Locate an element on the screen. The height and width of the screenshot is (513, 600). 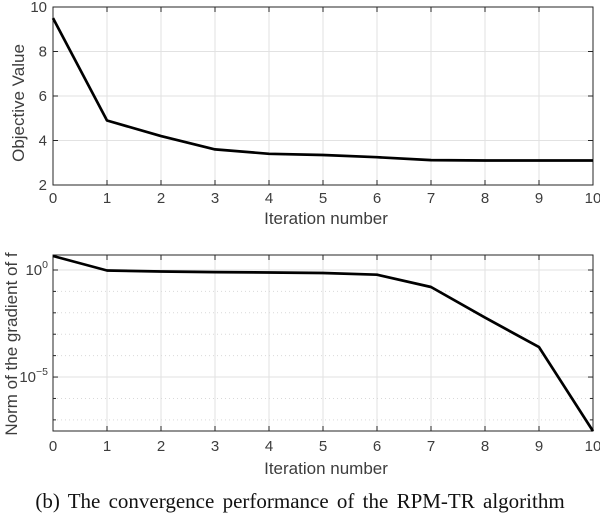
y-axis-label: Objective Value is located at coordinates (18, 103).